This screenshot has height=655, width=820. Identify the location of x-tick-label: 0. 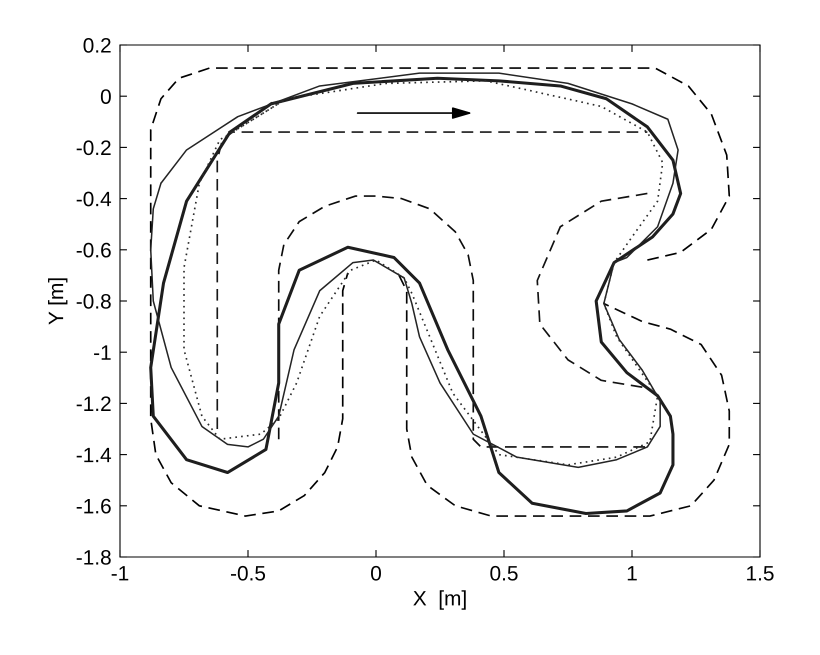
(376, 573).